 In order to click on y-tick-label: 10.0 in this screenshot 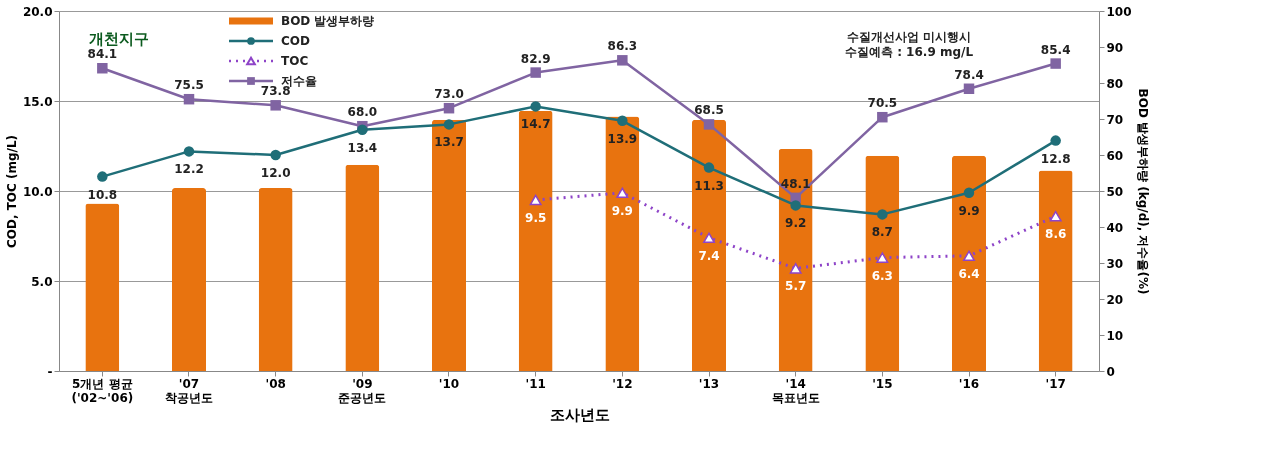, I will do `click(37, 191)`.